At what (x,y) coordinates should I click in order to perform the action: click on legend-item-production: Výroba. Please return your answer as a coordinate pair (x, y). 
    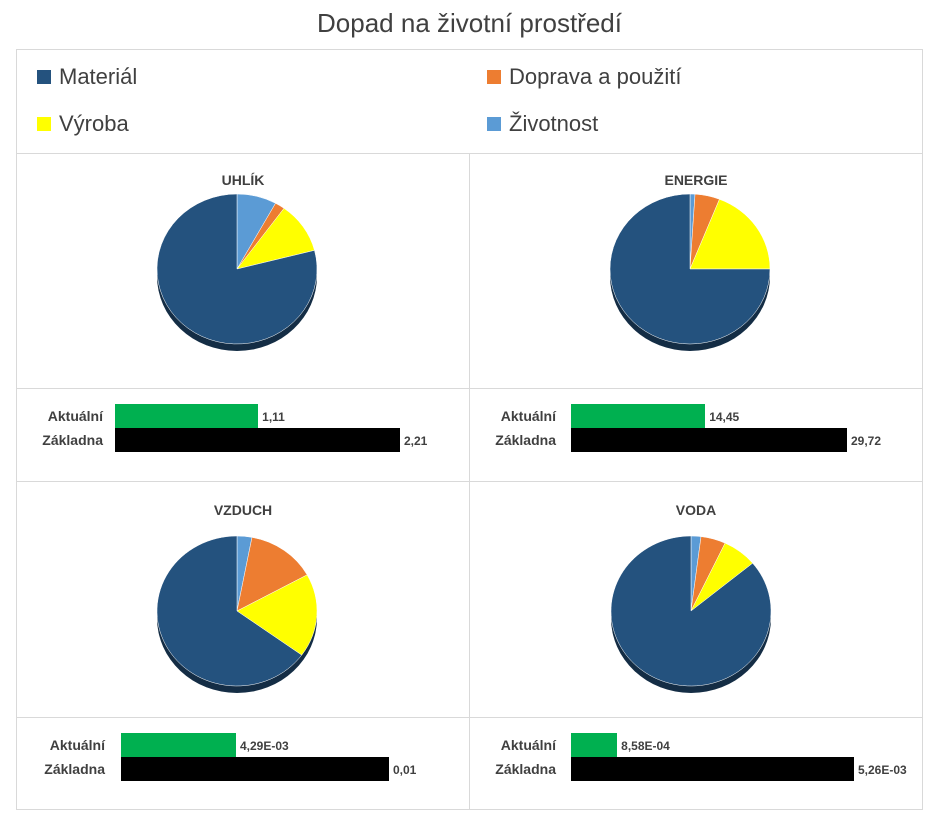
    Looking at the image, I should click on (83, 124).